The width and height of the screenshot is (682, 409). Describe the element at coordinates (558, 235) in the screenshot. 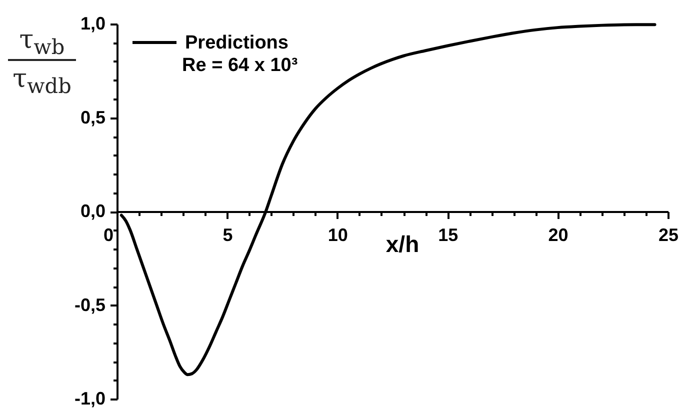

I see `x-tick-label: 20` at that location.